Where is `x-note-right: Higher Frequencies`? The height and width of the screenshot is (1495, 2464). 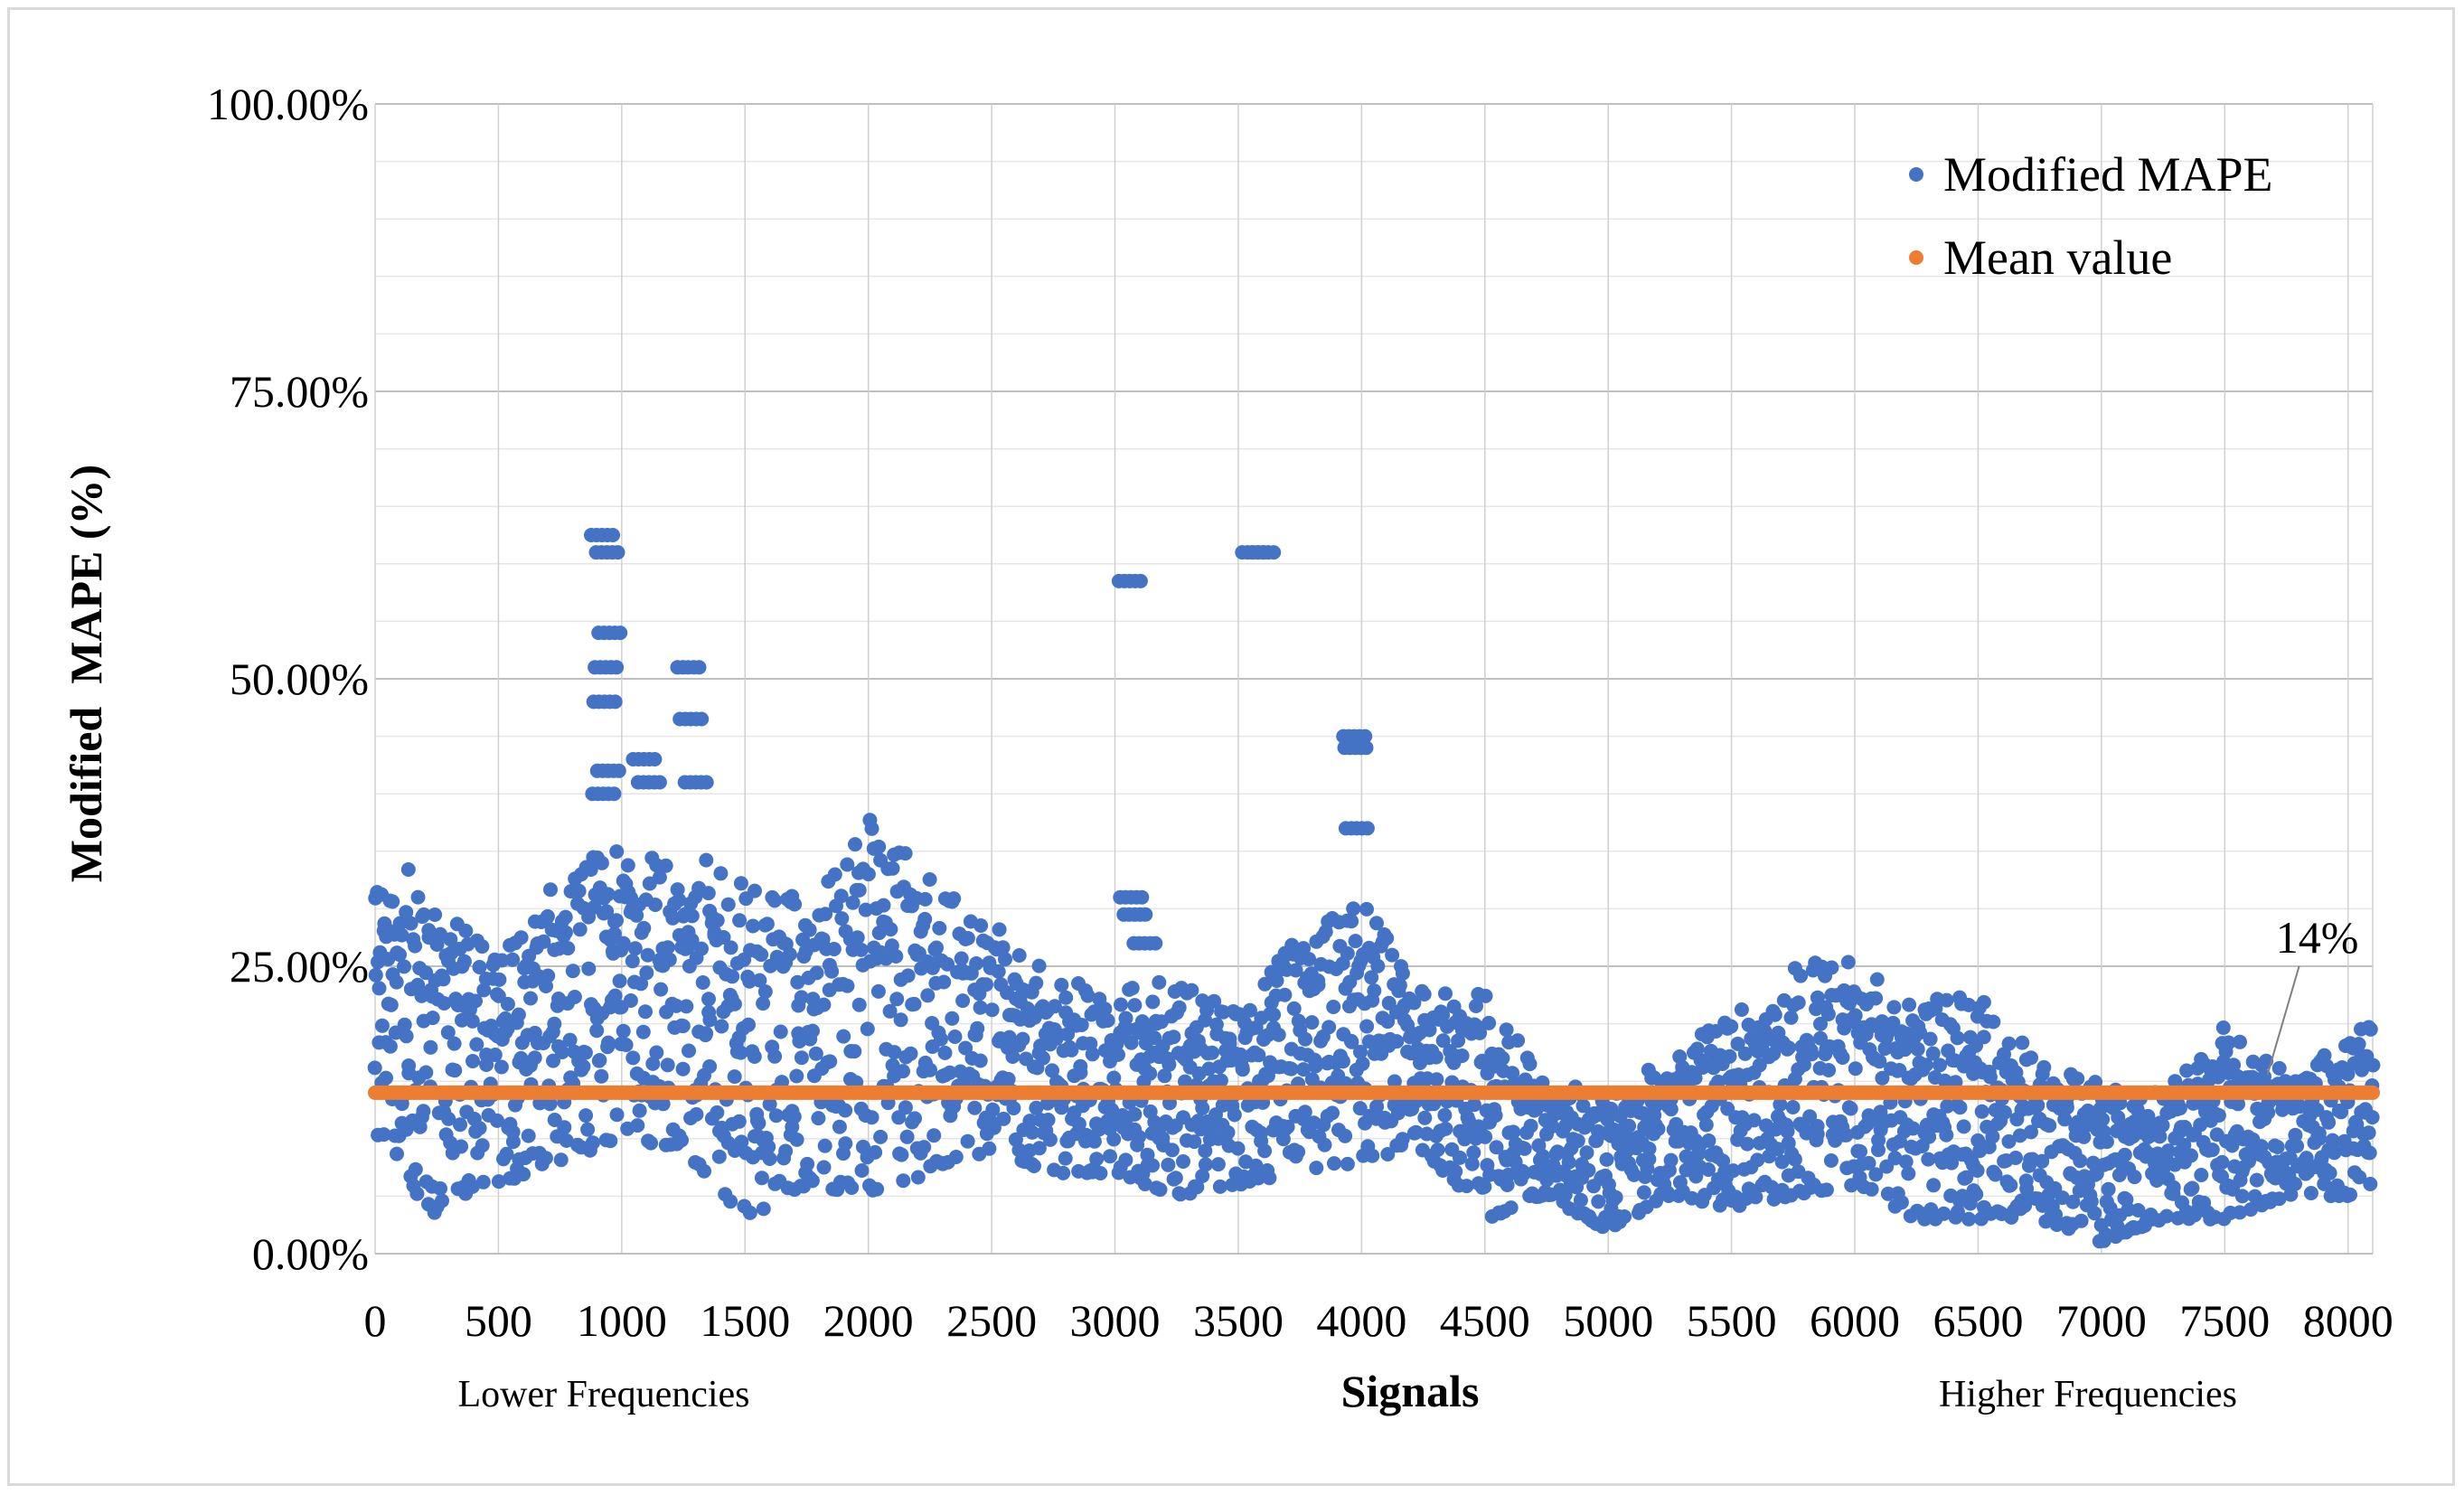
x-note-right: Higher Frequencies is located at coordinates (2088, 1394).